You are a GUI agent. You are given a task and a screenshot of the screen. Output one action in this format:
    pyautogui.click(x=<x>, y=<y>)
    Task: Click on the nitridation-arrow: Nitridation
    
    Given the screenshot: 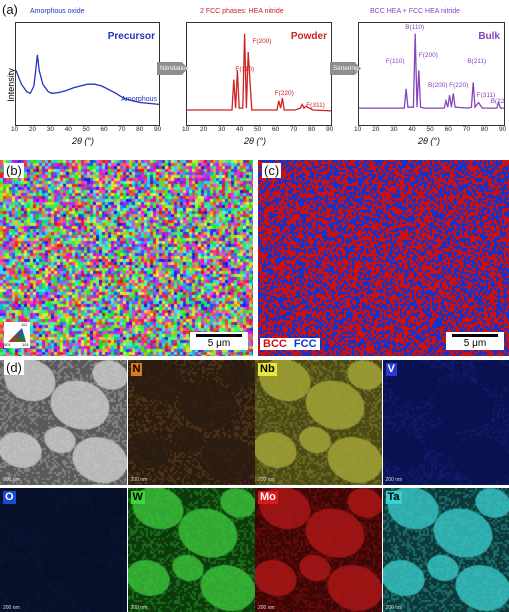 What is the action you would take?
    pyautogui.click(x=172, y=68)
    